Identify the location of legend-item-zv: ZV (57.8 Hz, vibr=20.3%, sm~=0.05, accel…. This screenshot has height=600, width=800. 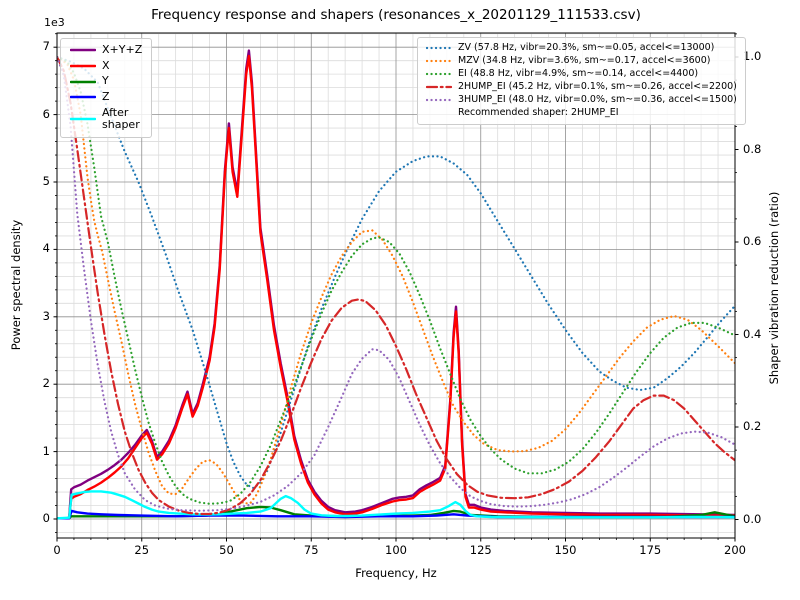
(581, 48).